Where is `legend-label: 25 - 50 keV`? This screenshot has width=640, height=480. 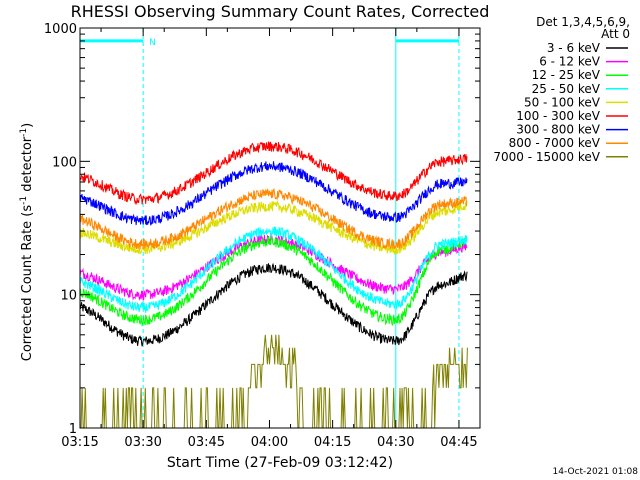 legend-label: 25 - 50 keV is located at coordinates (566, 89).